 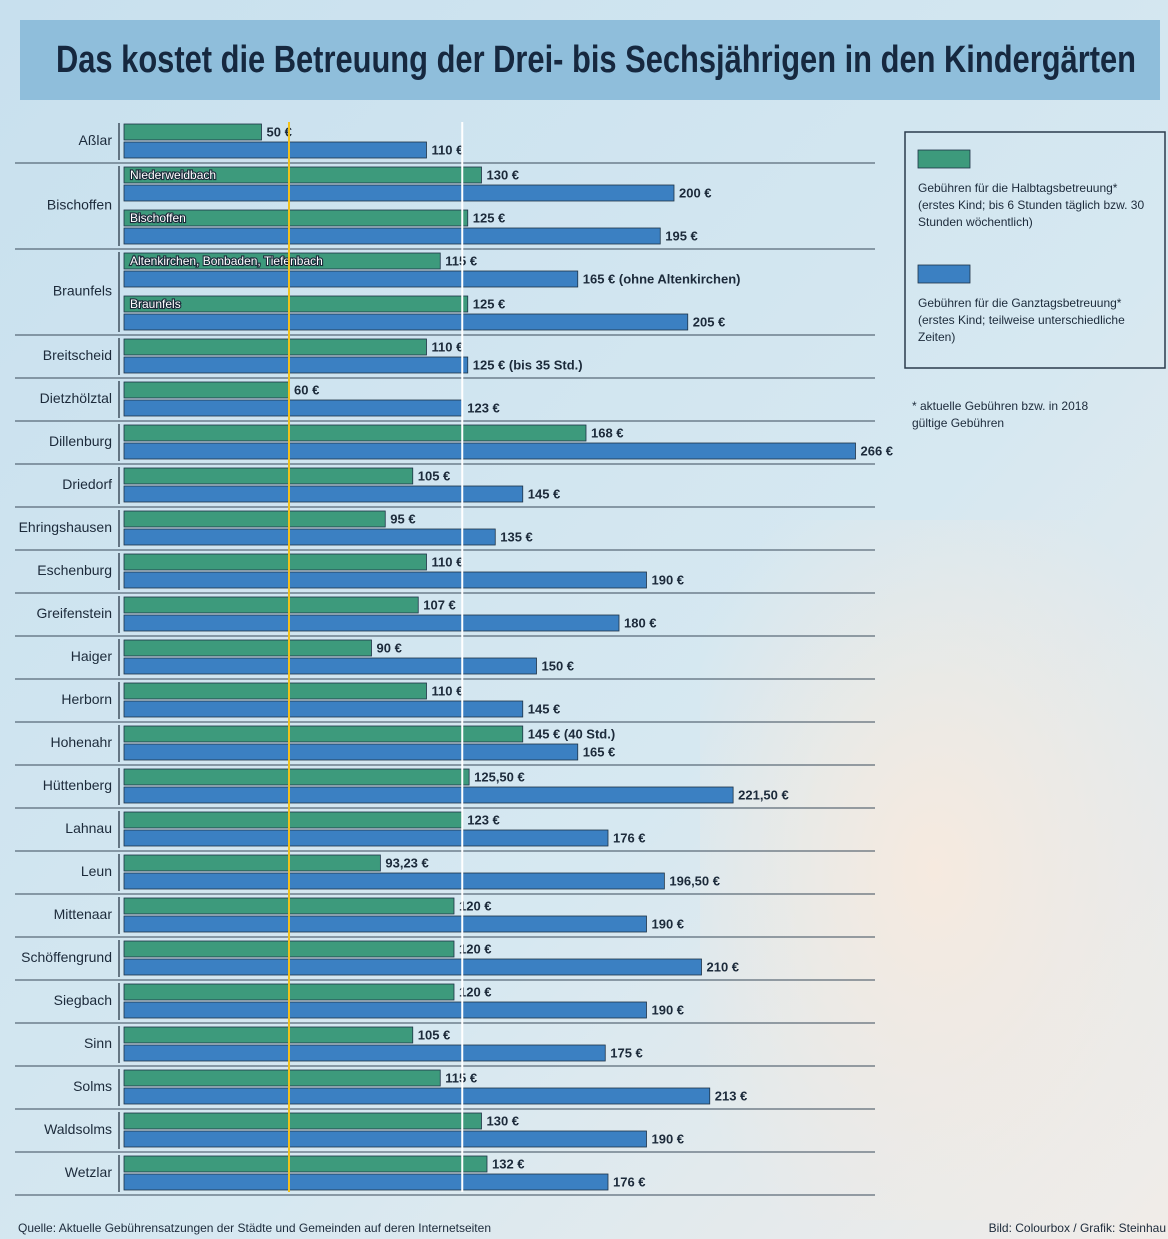 I want to click on value-label: 180 €, so click(x=640, y=622).